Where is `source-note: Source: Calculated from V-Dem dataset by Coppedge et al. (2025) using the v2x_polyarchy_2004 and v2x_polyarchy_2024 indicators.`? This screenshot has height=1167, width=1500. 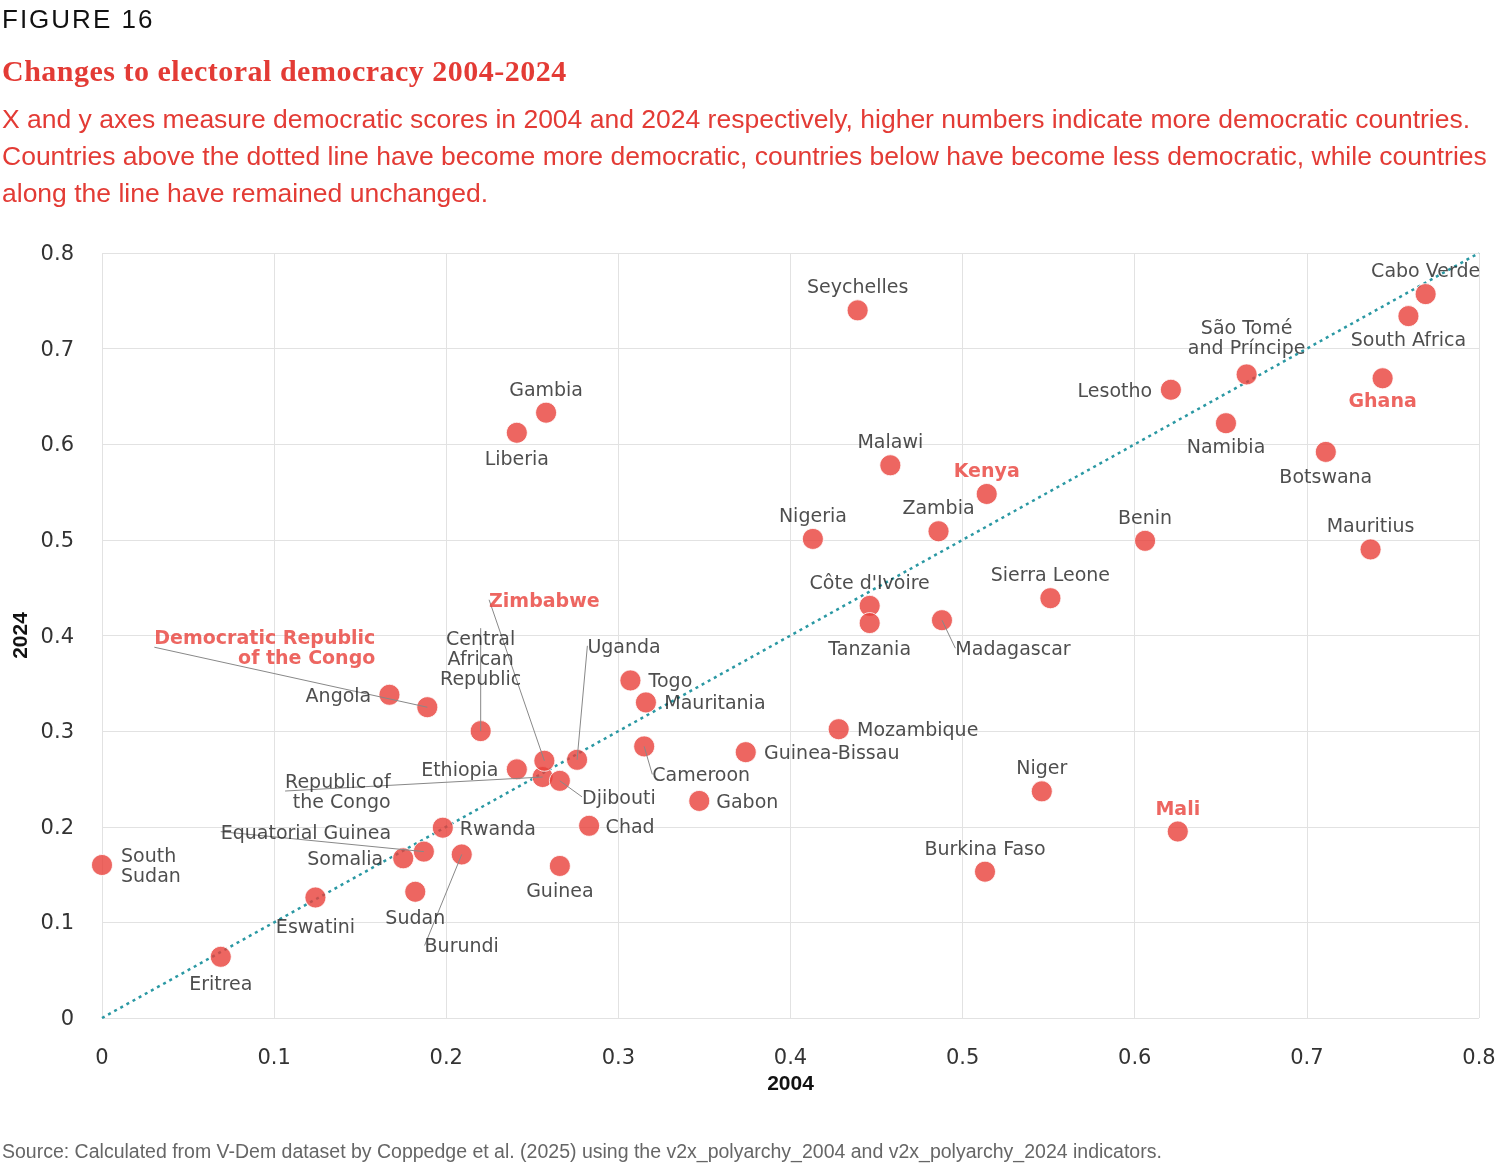 source-note: Source: Calculated from V-Dem dataset by Coppedge et al. (2025) using the v2x_polyarchy_2004 and v2x_polyarchy_2024 indicators. is located at coordinates (582, 1151).